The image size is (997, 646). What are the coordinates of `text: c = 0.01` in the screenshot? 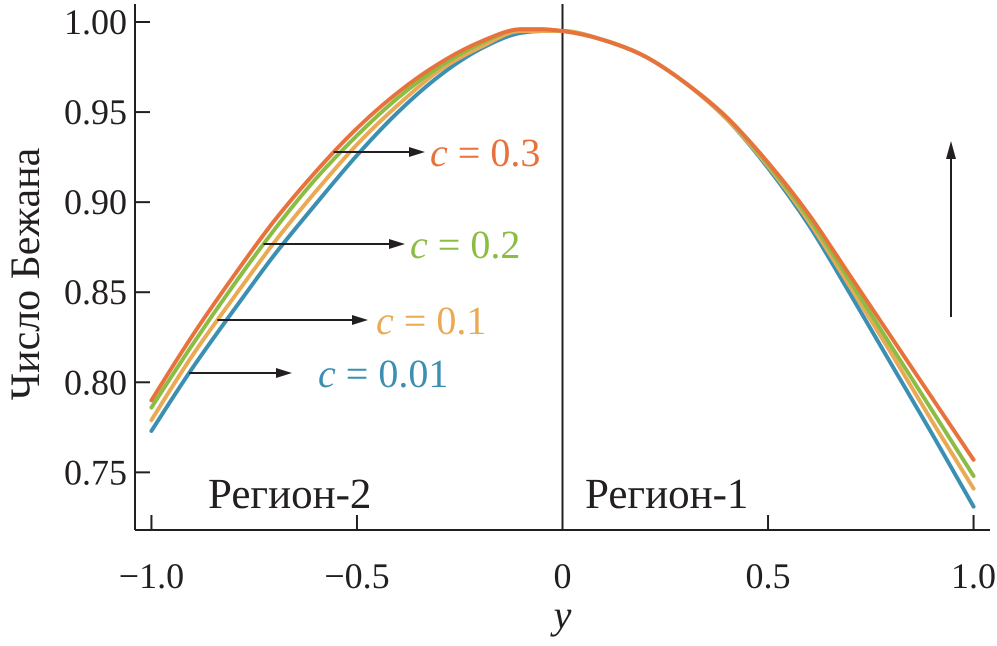 It's located at (383, 373).